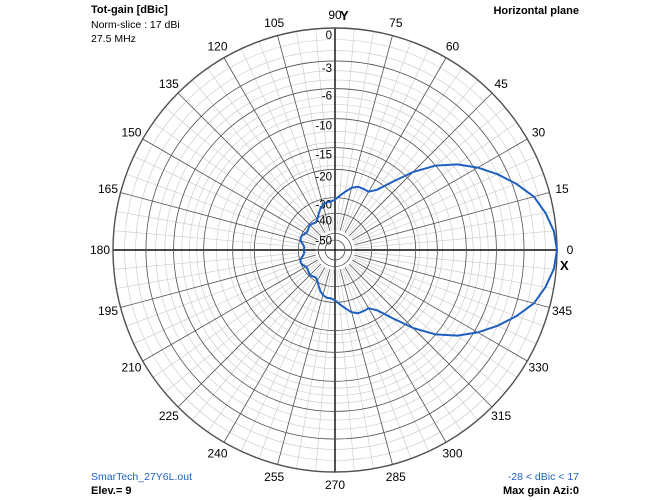  I want to click on angle-label-150: 150, so click(131, 133).